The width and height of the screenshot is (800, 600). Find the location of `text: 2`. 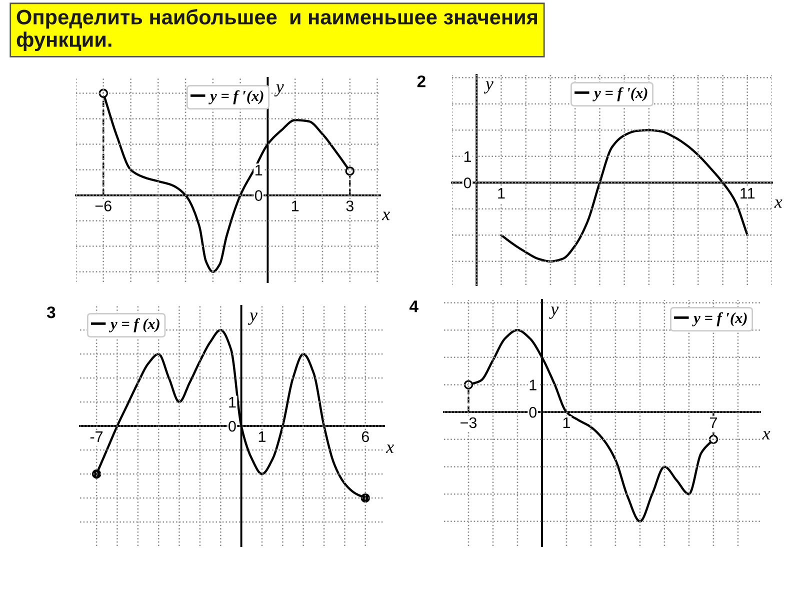

text: 2 is located at coordinates (421, 81).